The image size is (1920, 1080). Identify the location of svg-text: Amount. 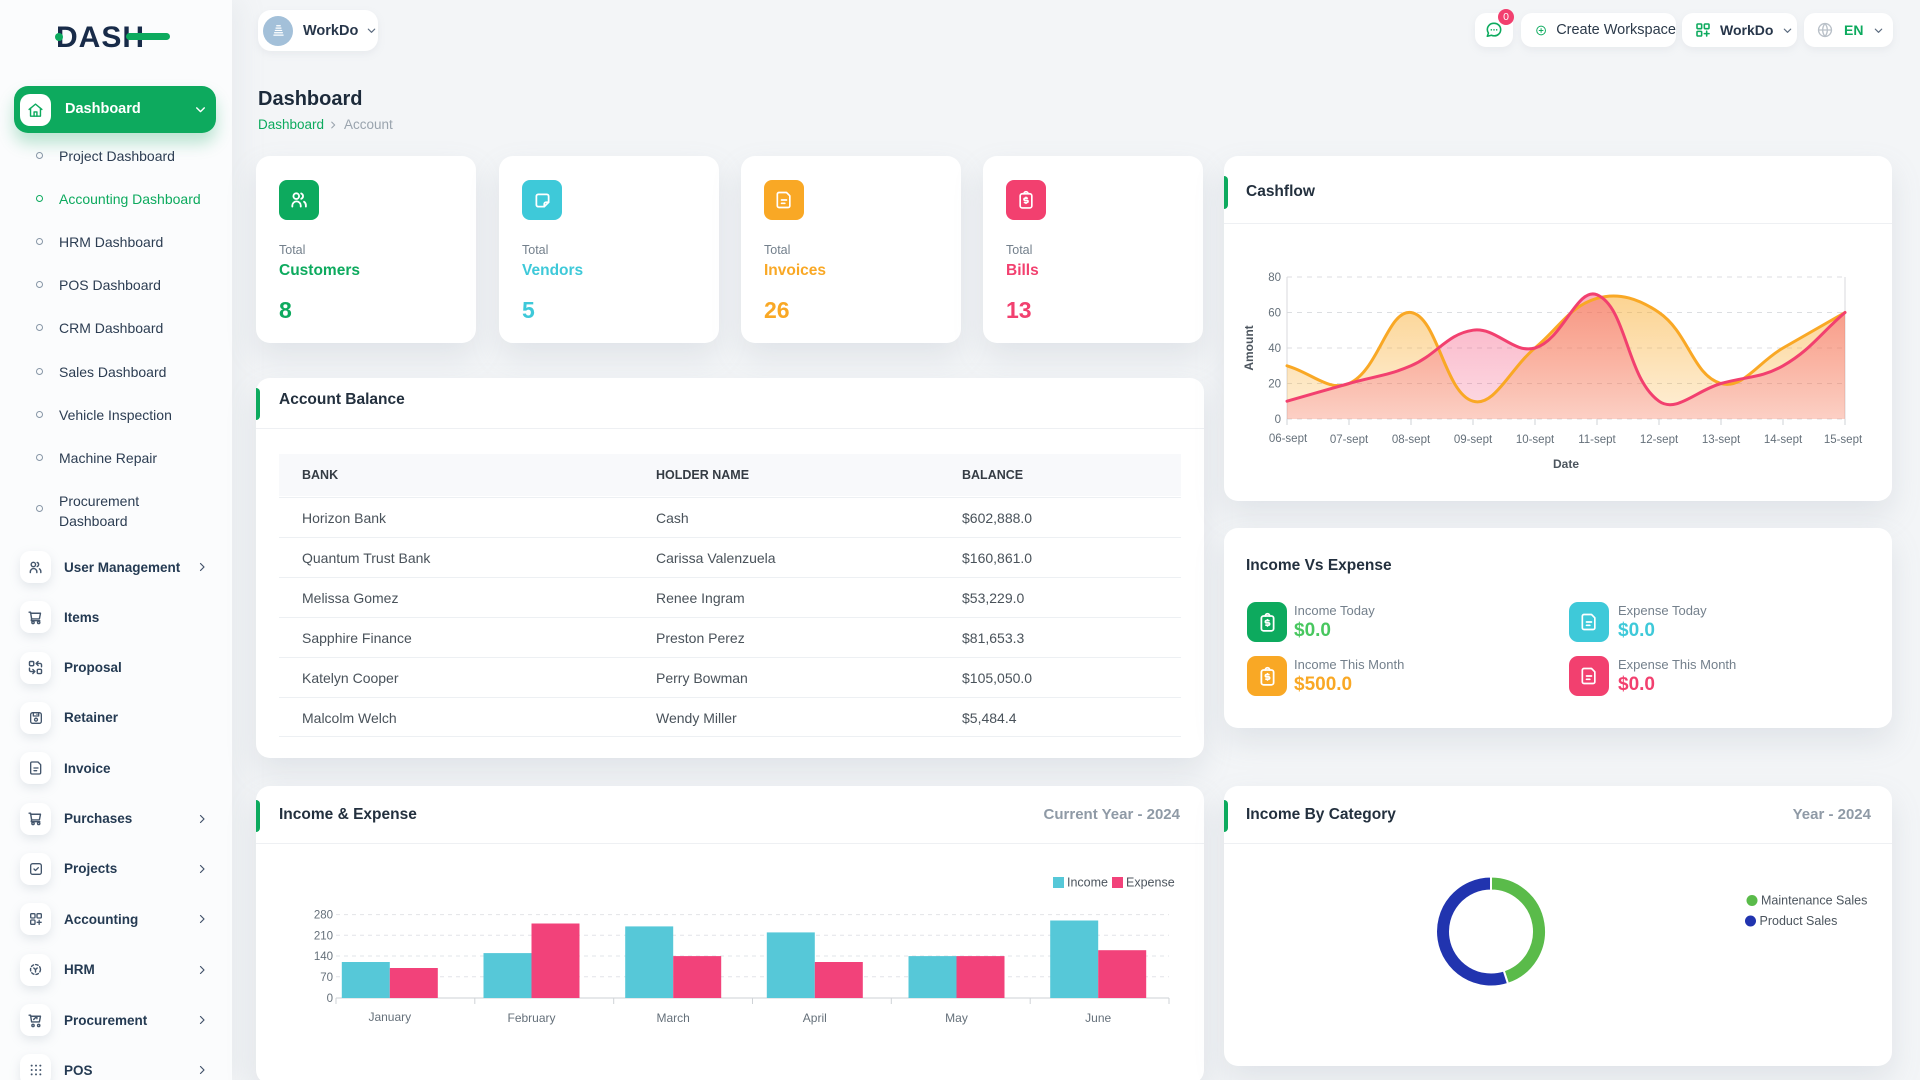
(1249, 347).